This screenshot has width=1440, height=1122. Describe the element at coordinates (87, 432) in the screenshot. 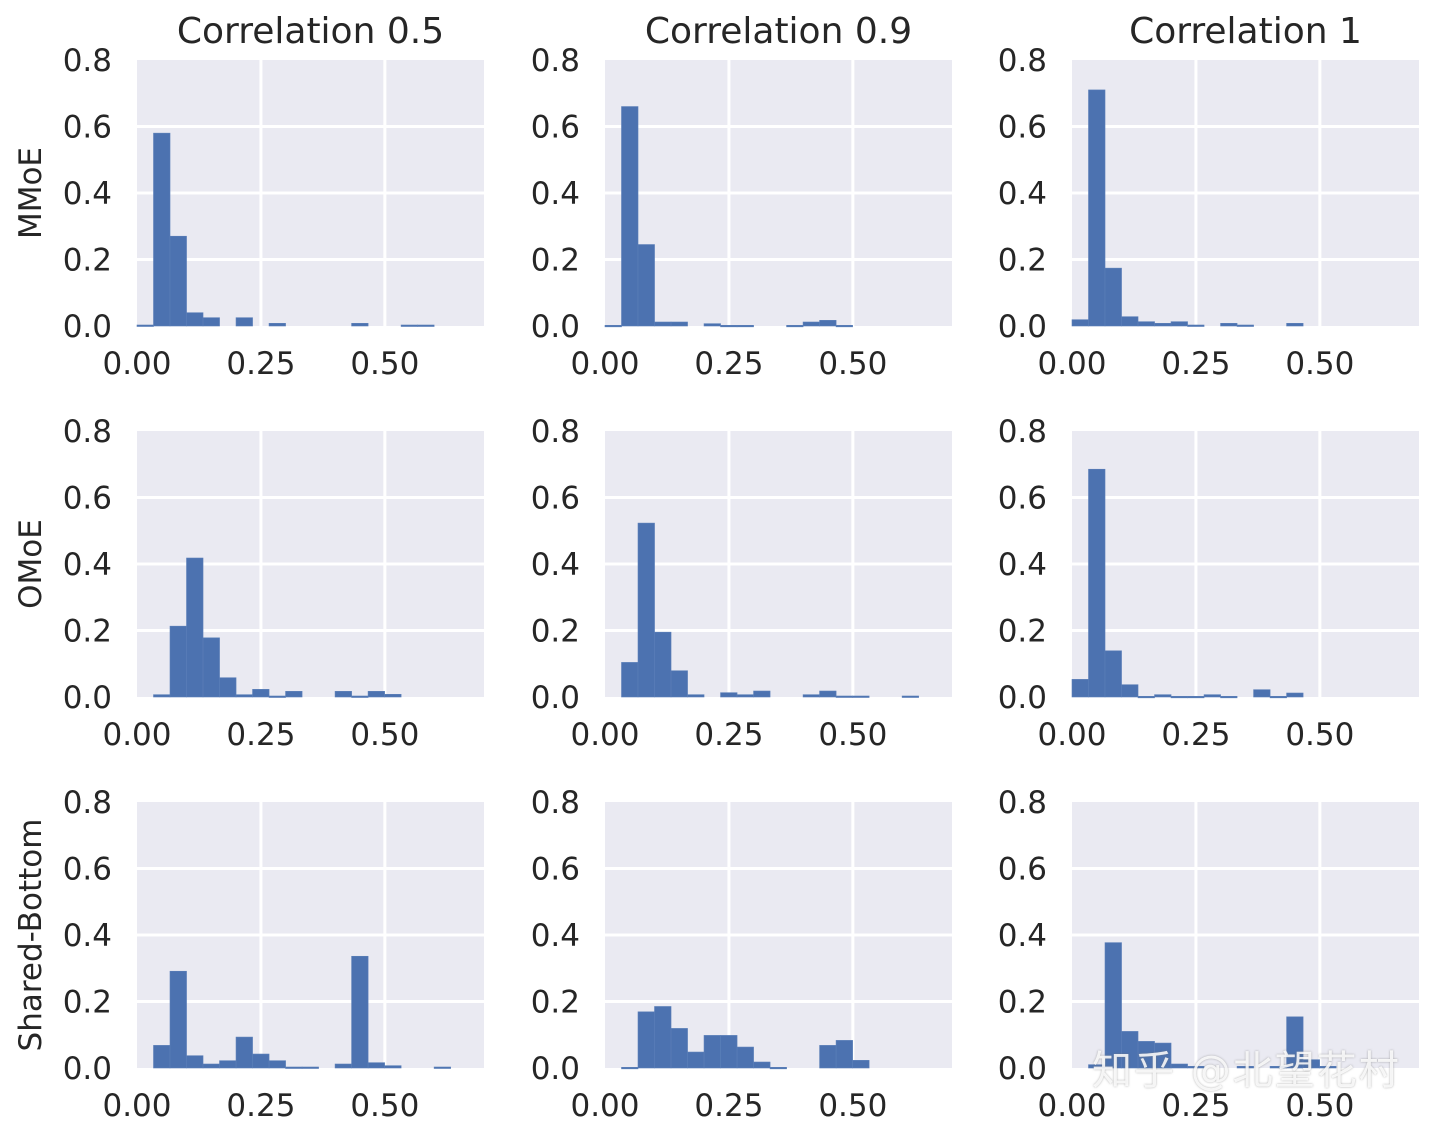

I see `y-tick-label: 0.8` at that location.